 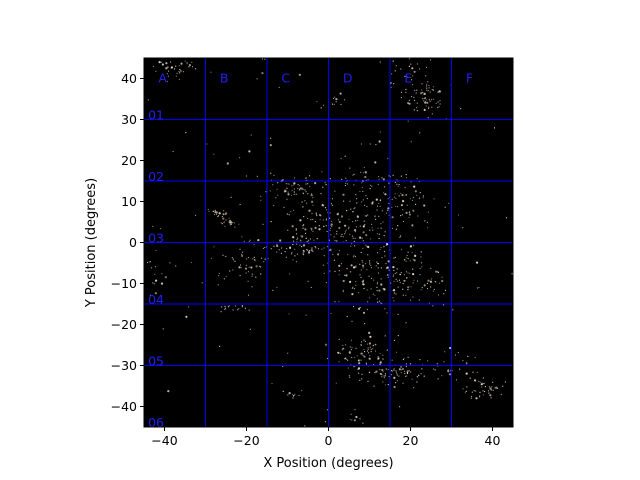 What do you see at coordinates (224, 78) in the screenshot?
I see `column-label: B` at bounding box center [224, 78].